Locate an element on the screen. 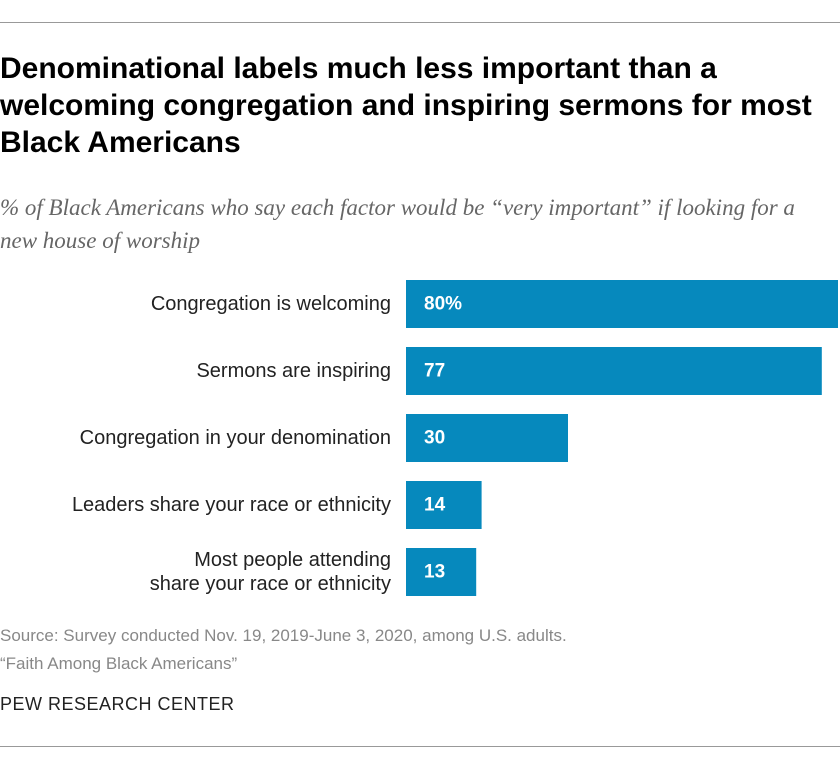 This screenshot has height=773, width=840. category-label: Congregation in your denomination is located at coordinates (235, 438).